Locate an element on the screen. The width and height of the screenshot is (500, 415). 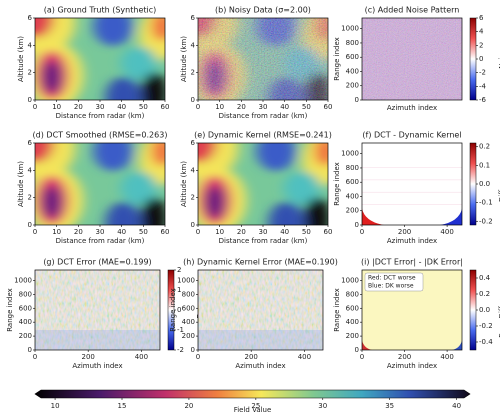
colorbar-tick-label: 20 is located at coordinates (188, 406).